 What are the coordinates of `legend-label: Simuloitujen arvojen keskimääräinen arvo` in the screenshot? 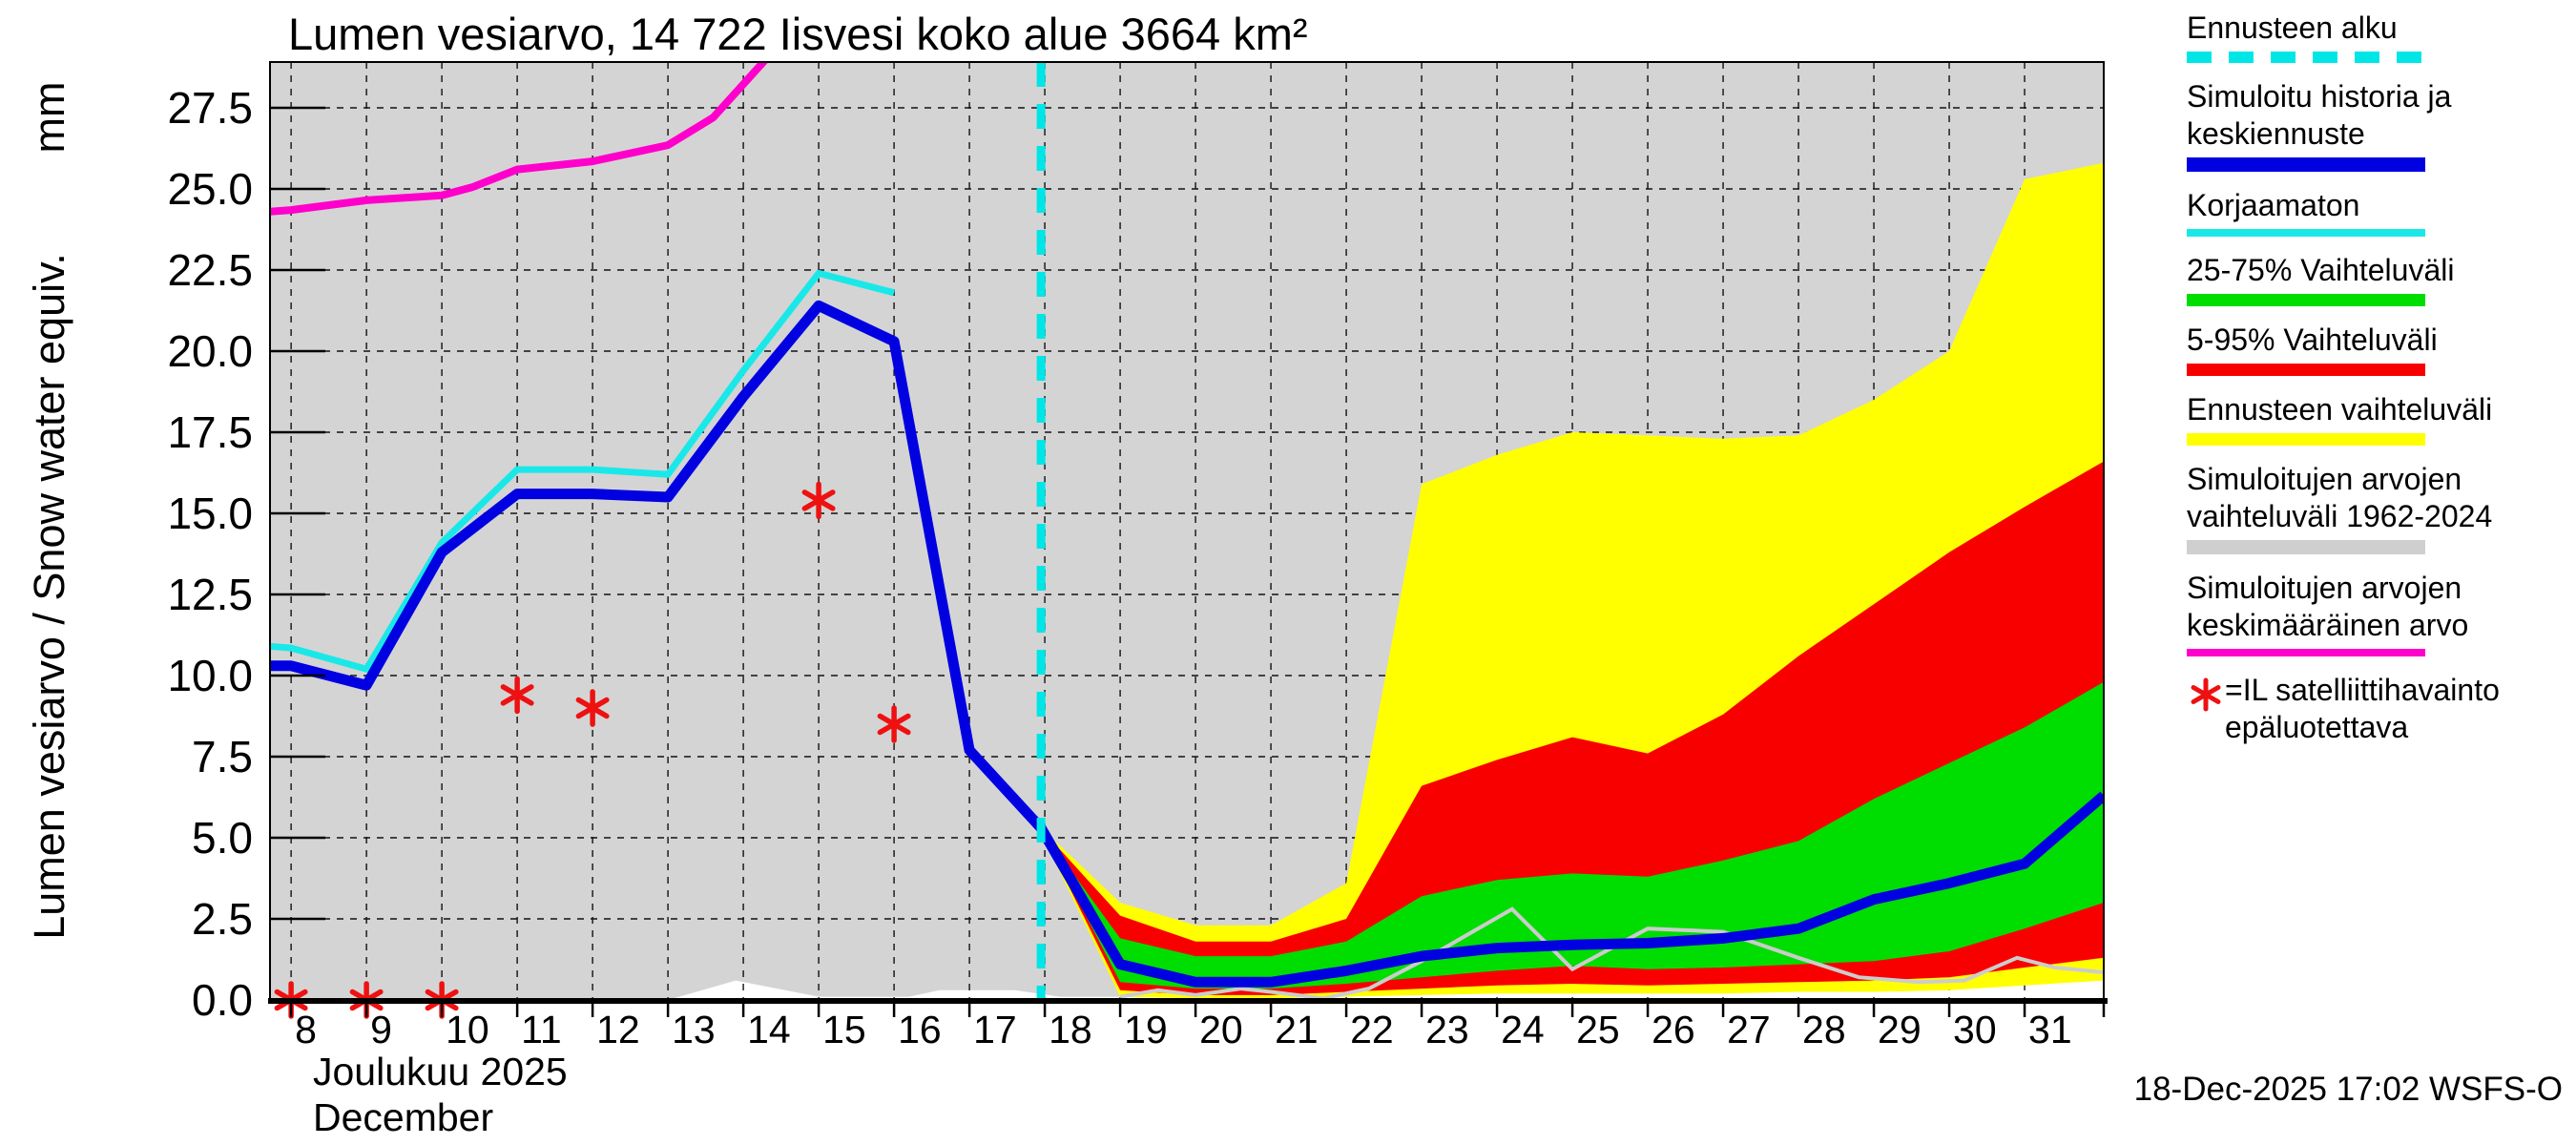 It's located at (2328, 607).